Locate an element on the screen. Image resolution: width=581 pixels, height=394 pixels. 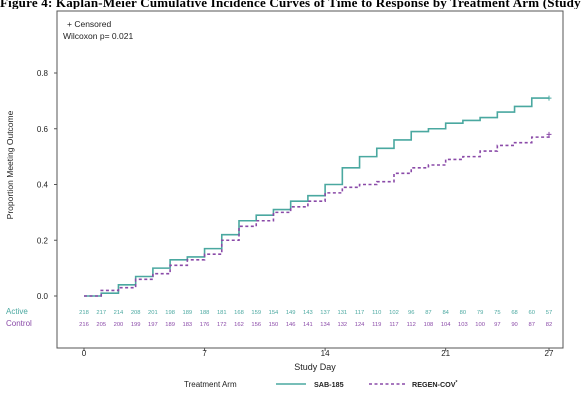
x-tick-label: 21 is located at coordinates (445, 353).